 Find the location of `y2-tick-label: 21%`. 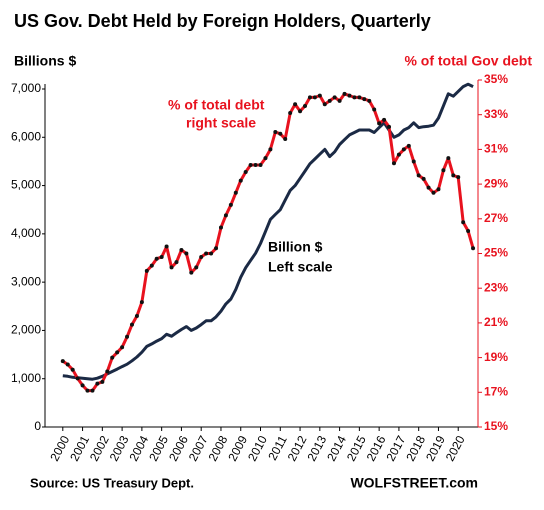

y2-tick-label: 21% is located at coordinates (496, 322).